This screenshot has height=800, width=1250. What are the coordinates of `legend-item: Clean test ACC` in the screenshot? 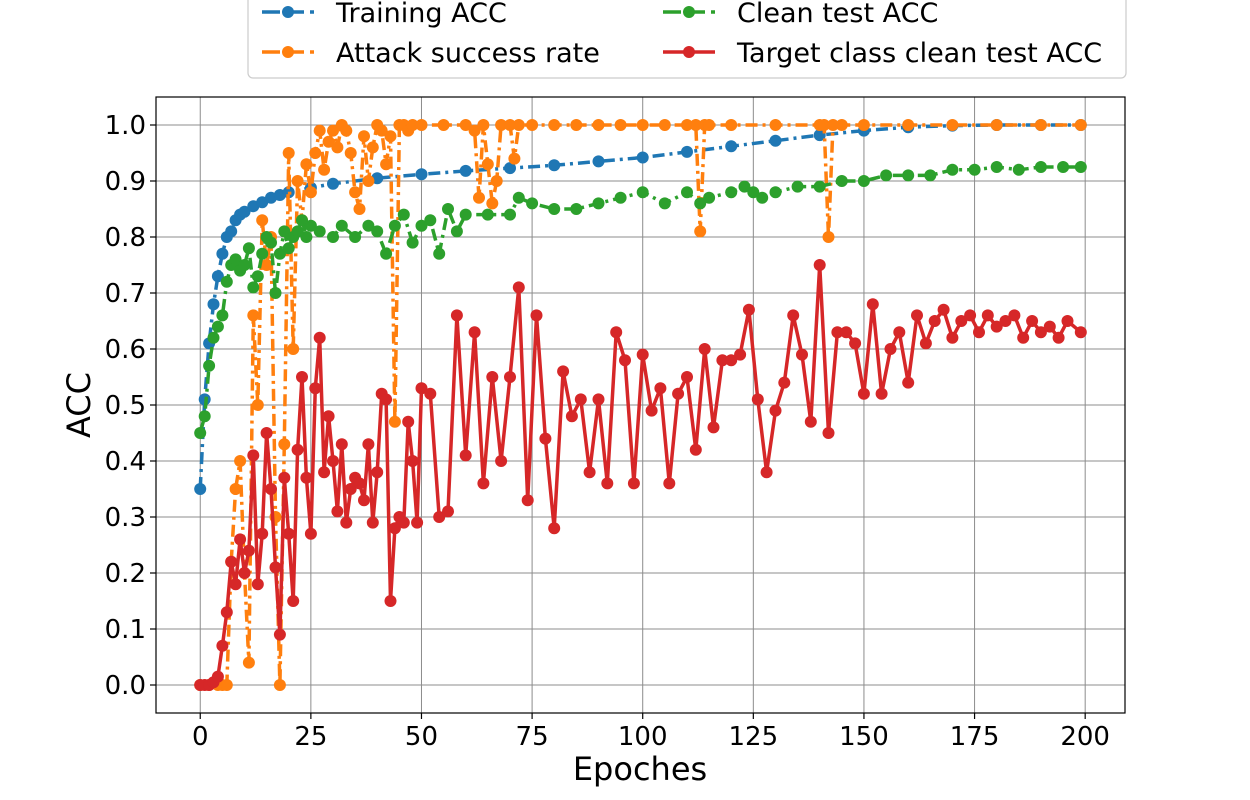 It's located at (800, 14).